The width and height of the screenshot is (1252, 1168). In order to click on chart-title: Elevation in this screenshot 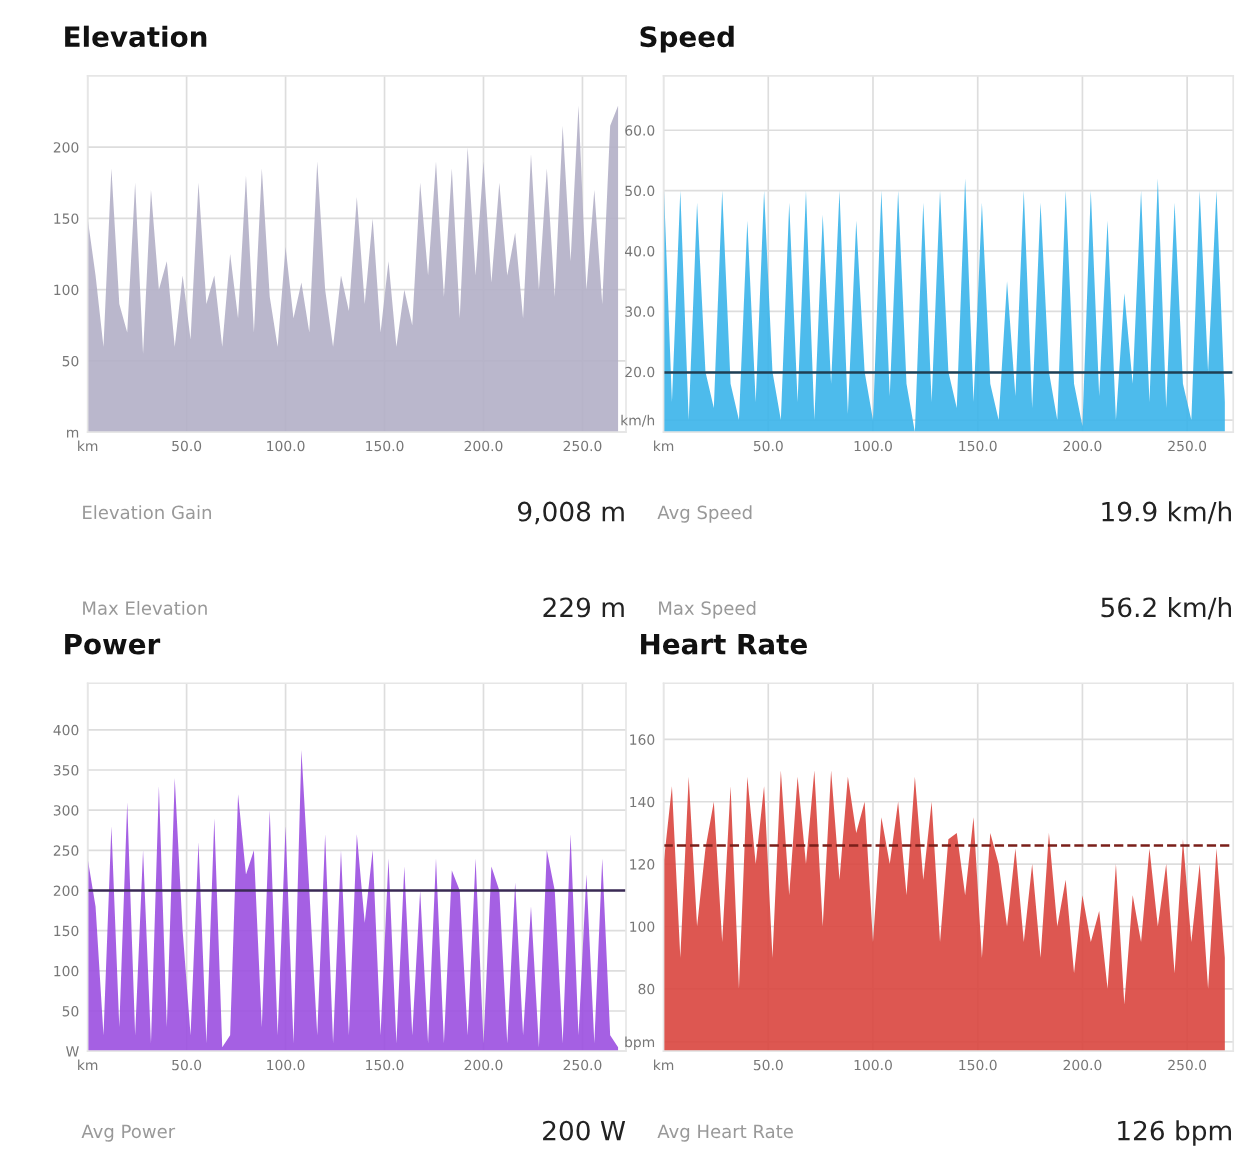, I will do `click(136, 36)`.